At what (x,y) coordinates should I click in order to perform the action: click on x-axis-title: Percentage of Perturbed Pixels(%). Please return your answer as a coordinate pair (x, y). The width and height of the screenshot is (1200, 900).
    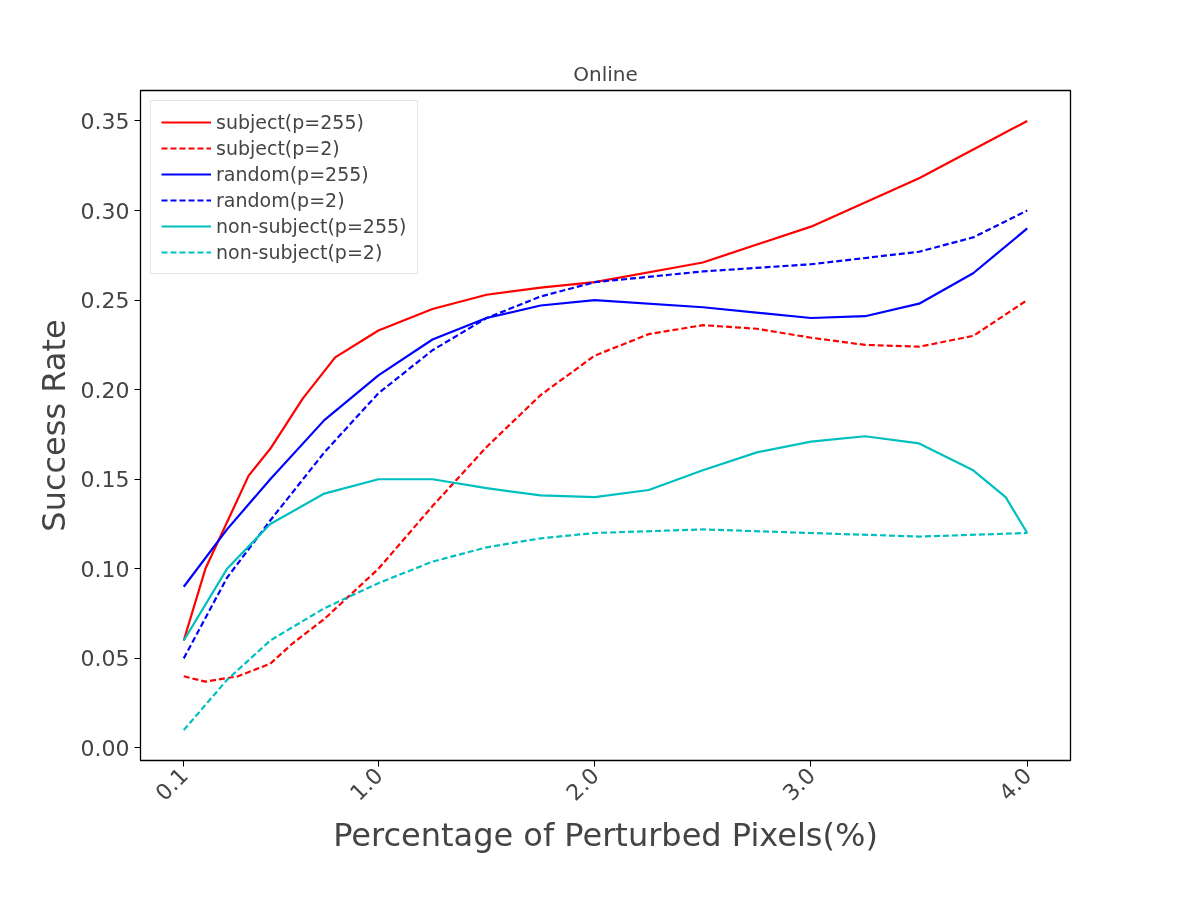
    Looking at the image, I should click on (605, 834).